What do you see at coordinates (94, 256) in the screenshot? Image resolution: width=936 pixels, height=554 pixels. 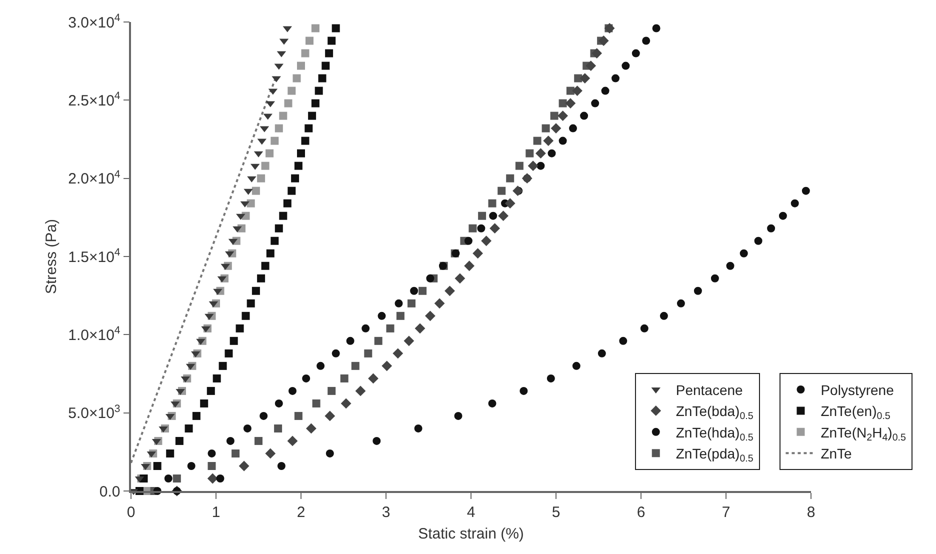 I see `y-tick-label: 1.5×10$^{4}$` at bounding box center [94, 256].